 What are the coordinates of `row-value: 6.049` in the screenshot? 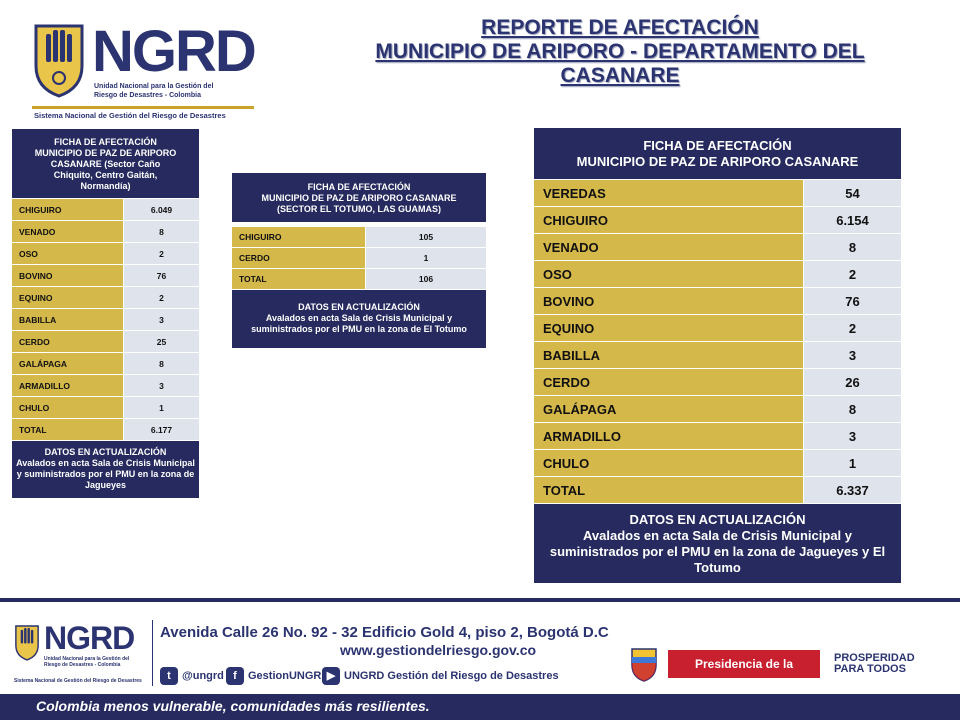 It's located at (161, 209).